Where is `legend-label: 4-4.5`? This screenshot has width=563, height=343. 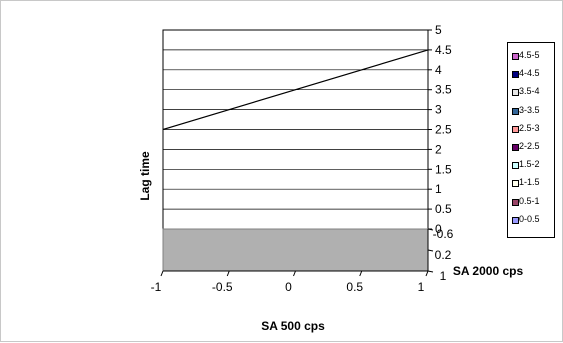
legend-label: 4-4.5 is located at coordinates (529, 73).